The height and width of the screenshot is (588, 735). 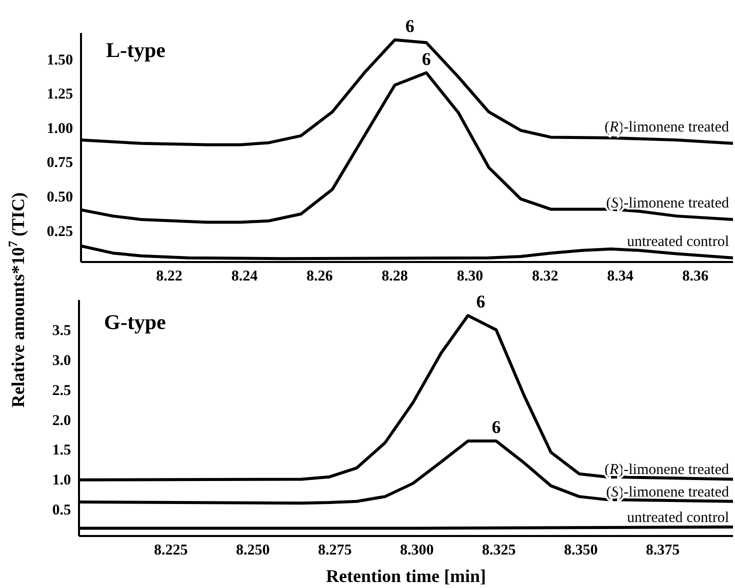 I want to click on chart-title: L-type, so click(x=136, y=50).